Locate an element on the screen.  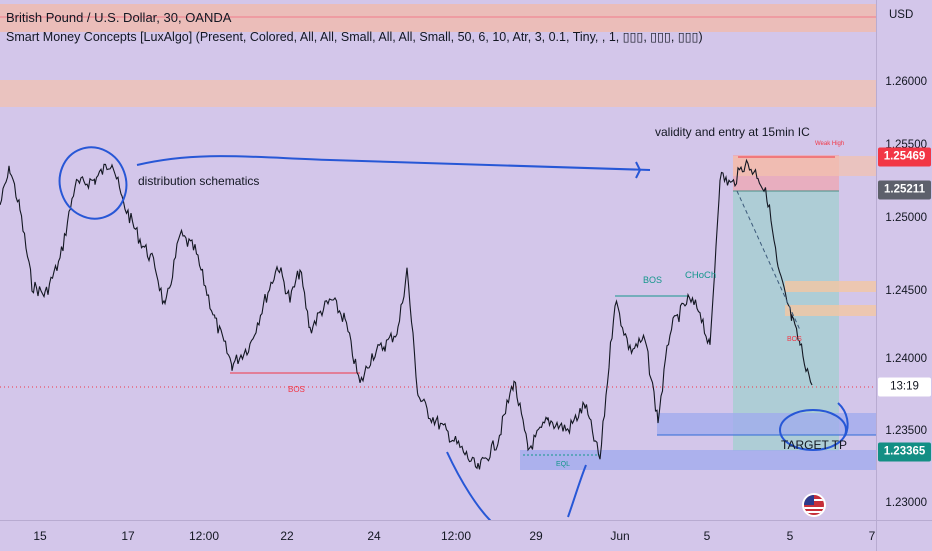
drawing-circle-distribution is located at coordinates (93, 183).